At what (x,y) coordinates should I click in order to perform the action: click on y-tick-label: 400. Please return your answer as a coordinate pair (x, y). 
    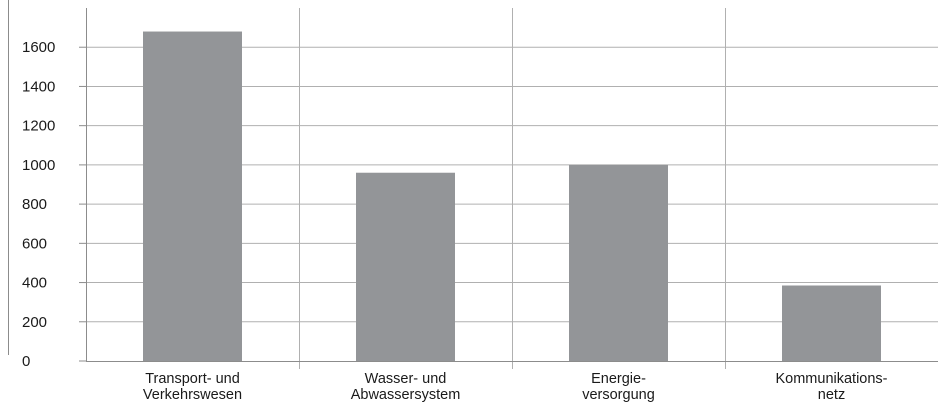
    Looking at the image, I should click on (34, 283).